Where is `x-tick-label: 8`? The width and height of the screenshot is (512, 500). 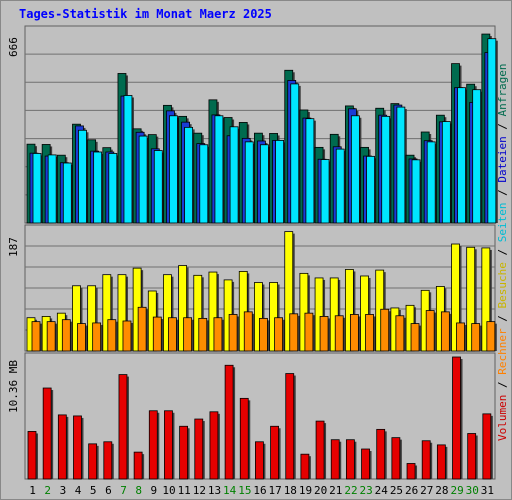
x-tick-label: 8 is located at coordinates (138, 490).